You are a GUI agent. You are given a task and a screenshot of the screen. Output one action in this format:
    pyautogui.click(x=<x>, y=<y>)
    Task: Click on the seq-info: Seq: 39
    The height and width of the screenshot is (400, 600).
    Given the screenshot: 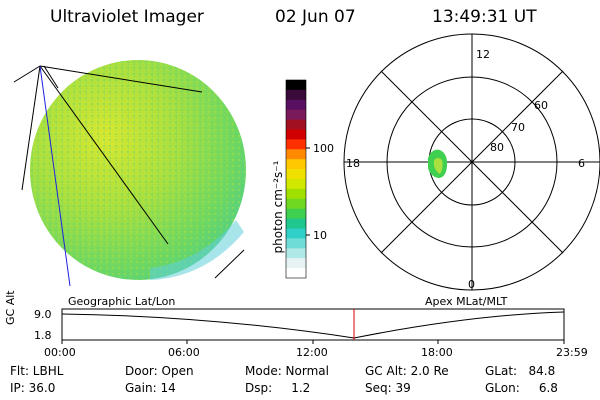 What is the action you would take?
    pyautogui.click(x=388, y=388)
    